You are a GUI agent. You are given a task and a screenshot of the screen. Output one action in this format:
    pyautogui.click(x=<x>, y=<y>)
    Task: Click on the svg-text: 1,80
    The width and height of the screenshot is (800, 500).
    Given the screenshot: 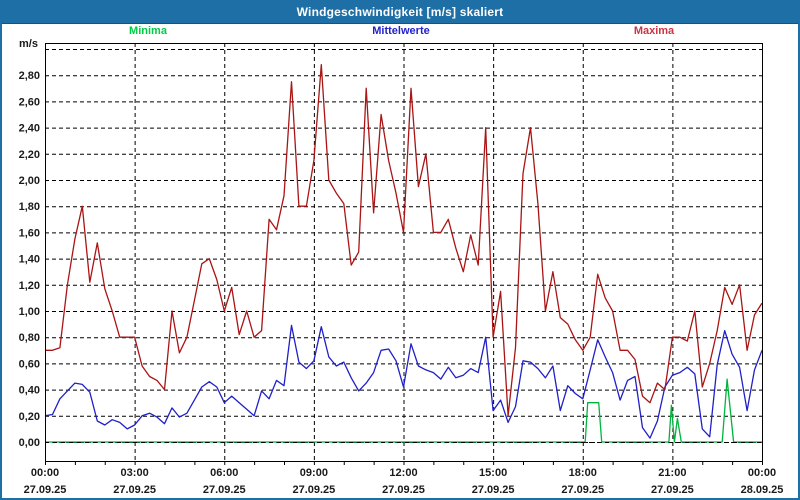 What is the action you would take?
    pyautogui.click(x=29, y=207)
    